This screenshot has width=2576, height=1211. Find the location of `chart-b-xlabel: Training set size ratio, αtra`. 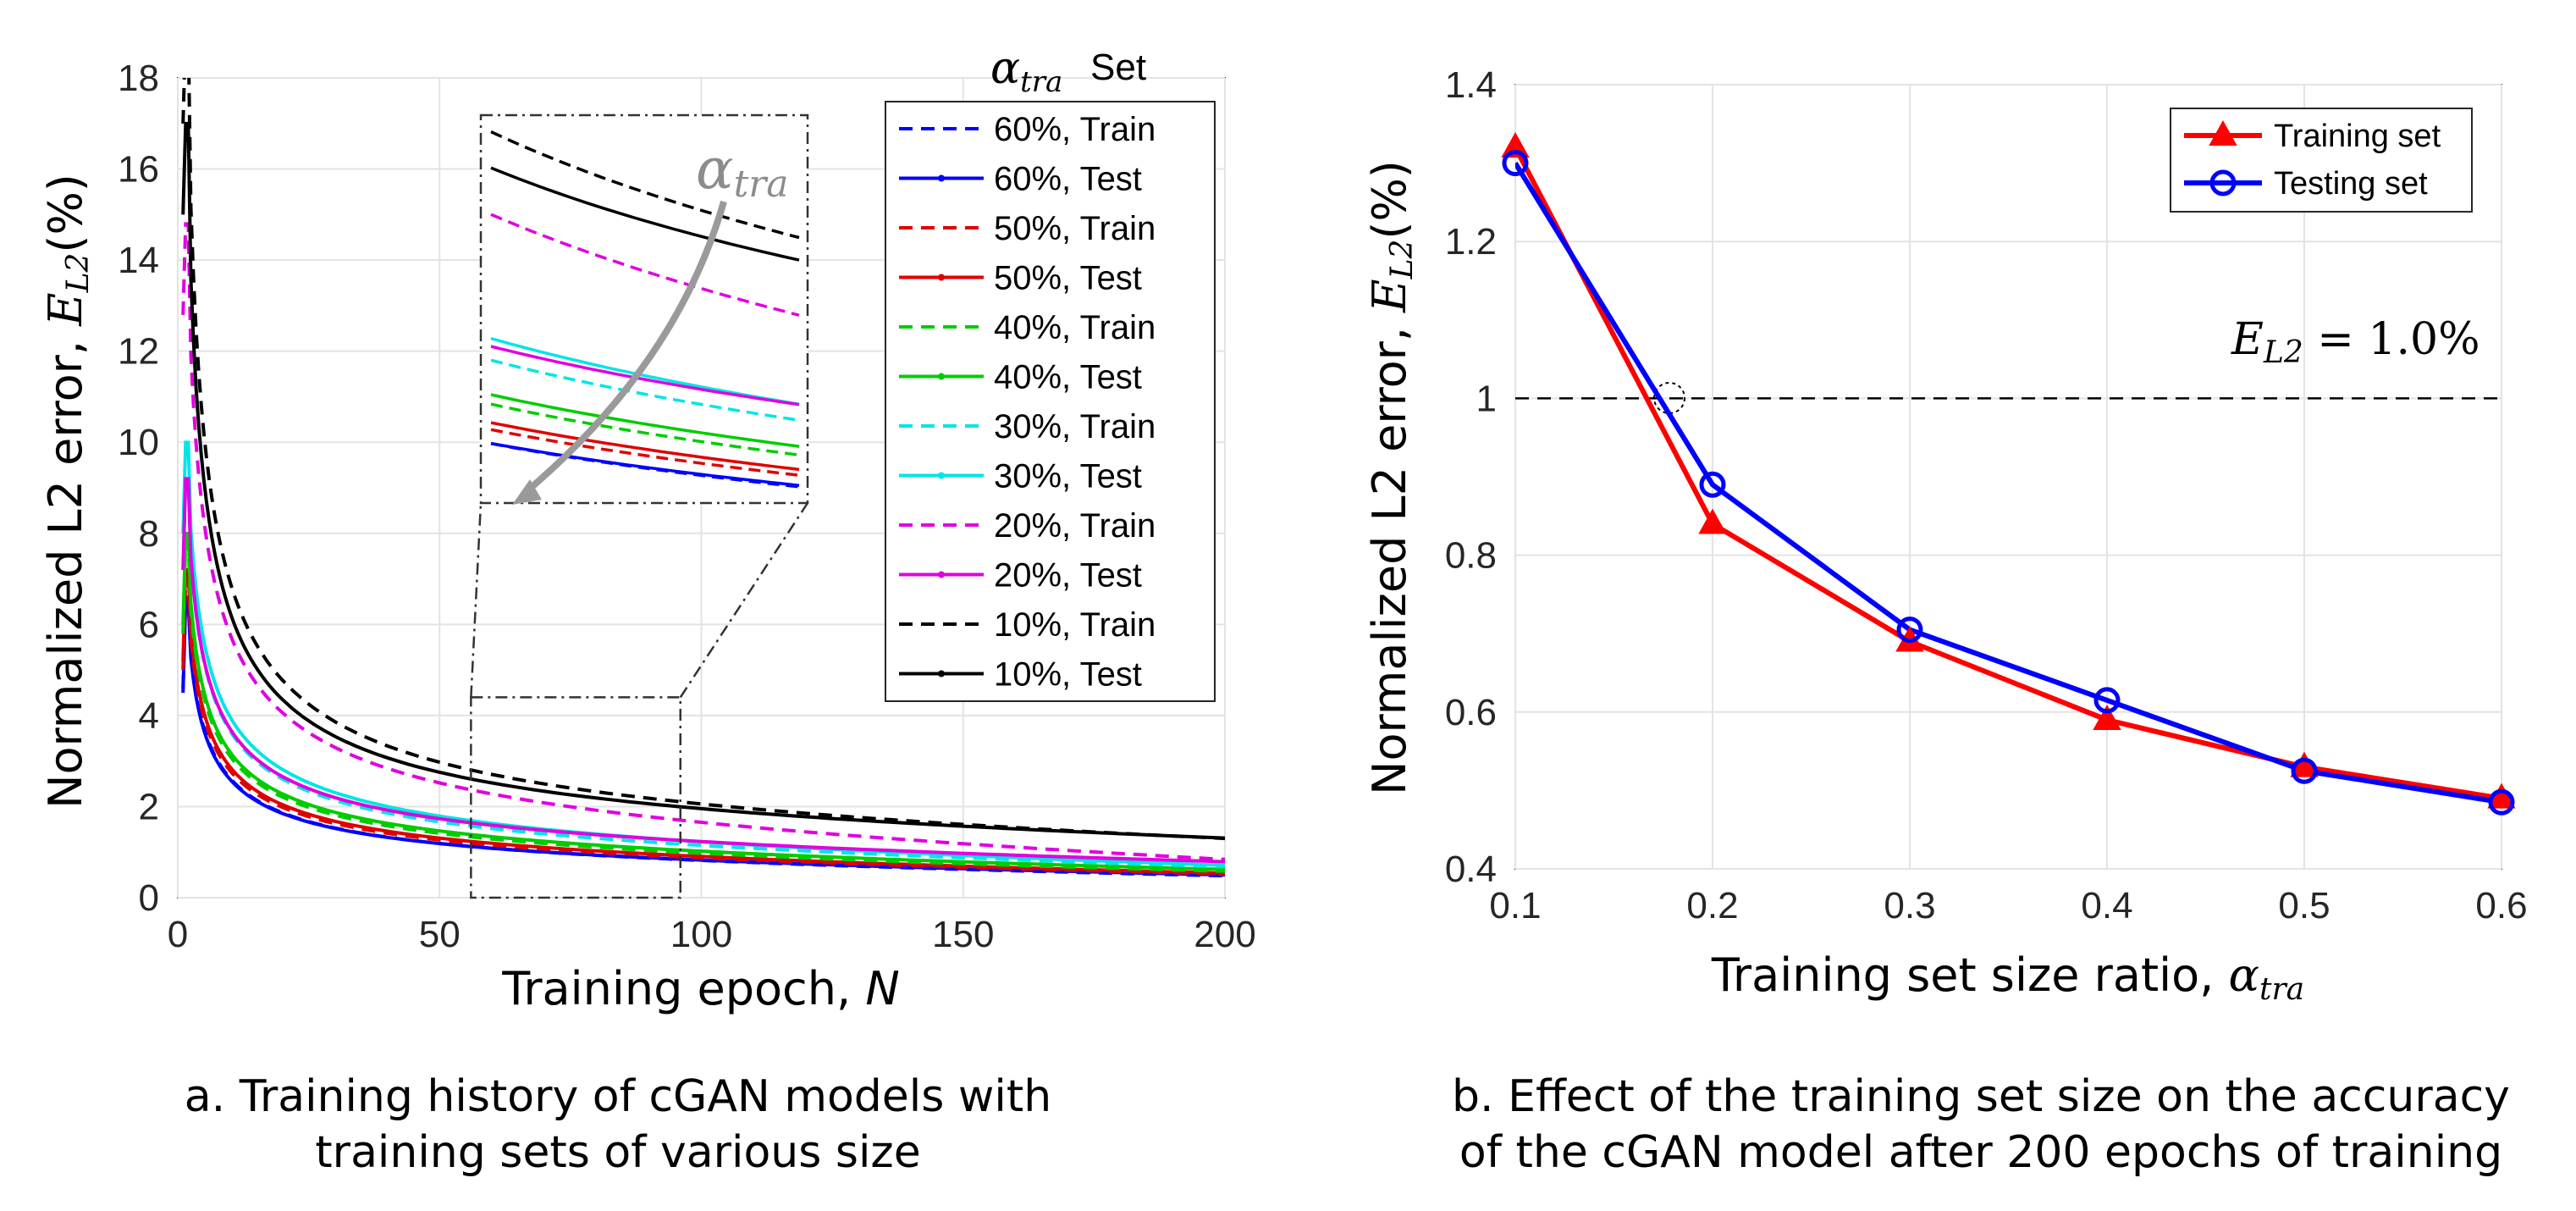

chart-b-xlabel: Training set size ratio, αtra is located at coordinates (2007, 977).